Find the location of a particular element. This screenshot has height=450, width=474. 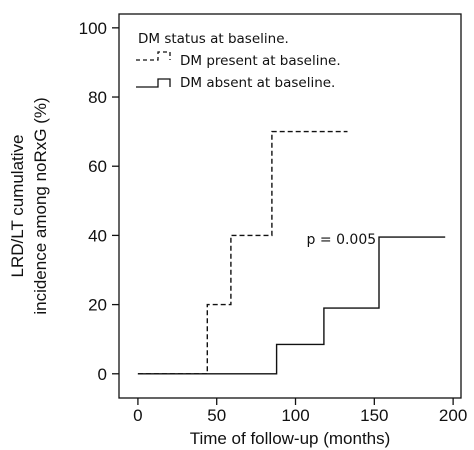

x-tick-label: 200 is located at coordinates (453, 415).